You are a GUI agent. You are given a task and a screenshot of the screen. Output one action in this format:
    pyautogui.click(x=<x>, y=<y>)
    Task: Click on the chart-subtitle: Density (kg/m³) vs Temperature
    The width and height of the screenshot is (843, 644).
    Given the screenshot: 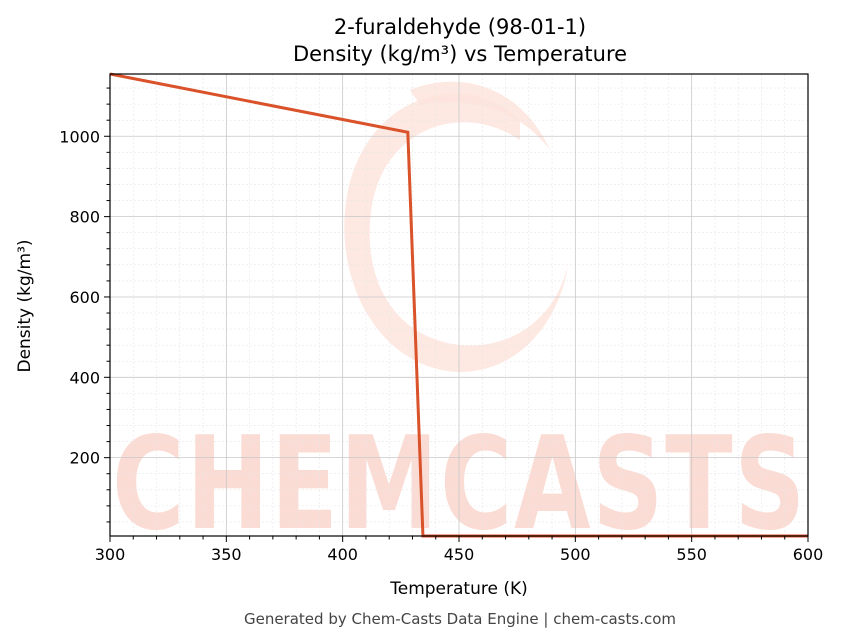 What is the action you would take?
    pyautogui.click(x=460, y=54)
    